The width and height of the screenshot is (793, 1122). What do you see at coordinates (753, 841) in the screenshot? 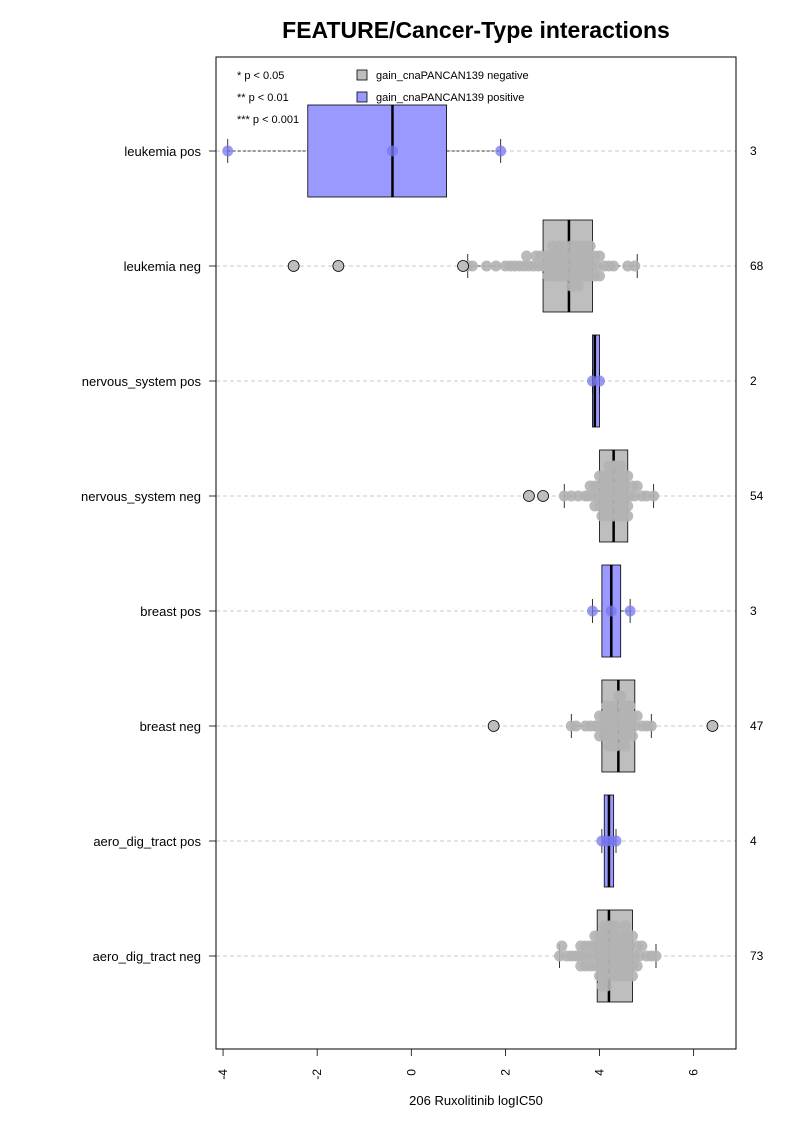
I see `sample-size-label: 4` at bounding box center [753, 841].